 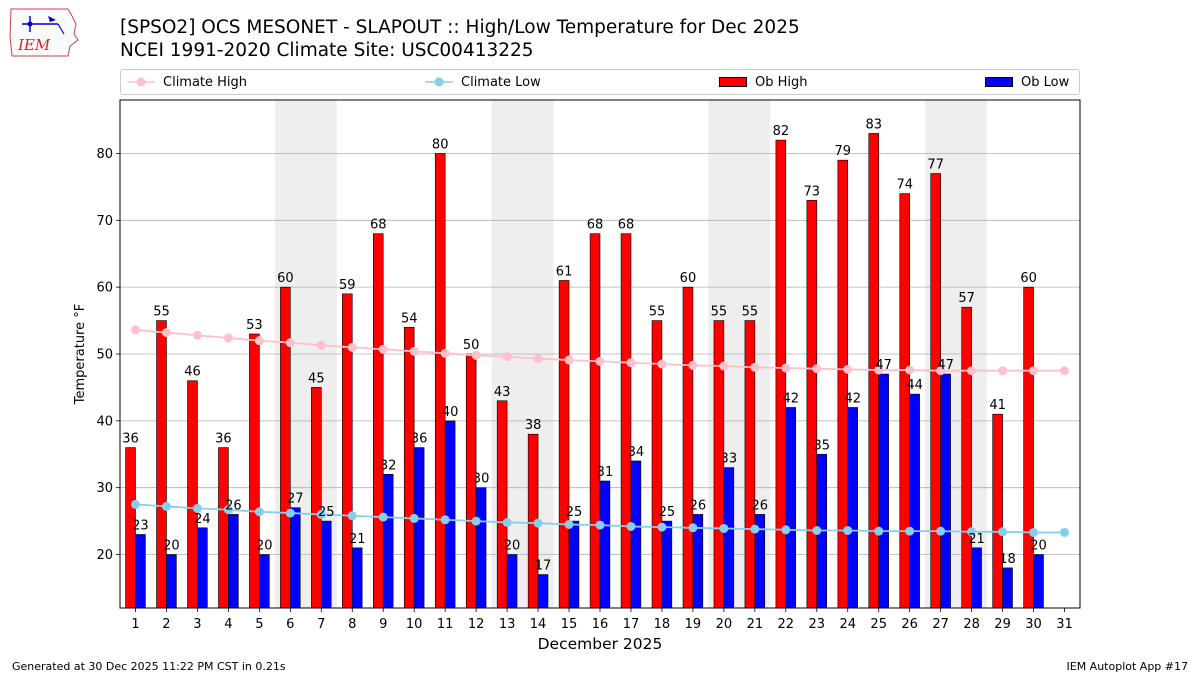 What do you see at coordinates (909, 624) in the screenshot?
I see `xtick-label-26: 26` at bounding box center [909, 624].